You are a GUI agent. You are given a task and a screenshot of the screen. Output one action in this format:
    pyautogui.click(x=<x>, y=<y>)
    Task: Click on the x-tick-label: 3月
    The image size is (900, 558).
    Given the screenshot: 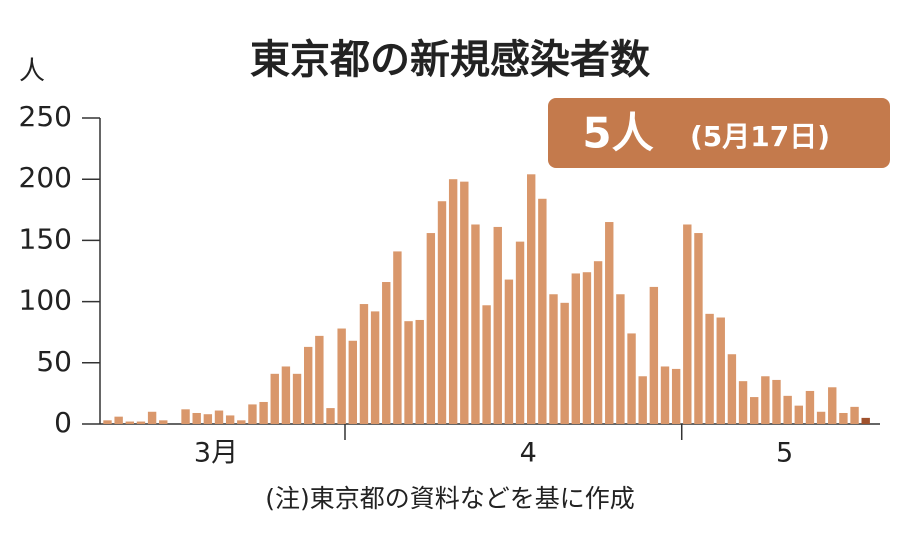 What is the action you would take?
    pyautogui.click(x=216, y=453)
    